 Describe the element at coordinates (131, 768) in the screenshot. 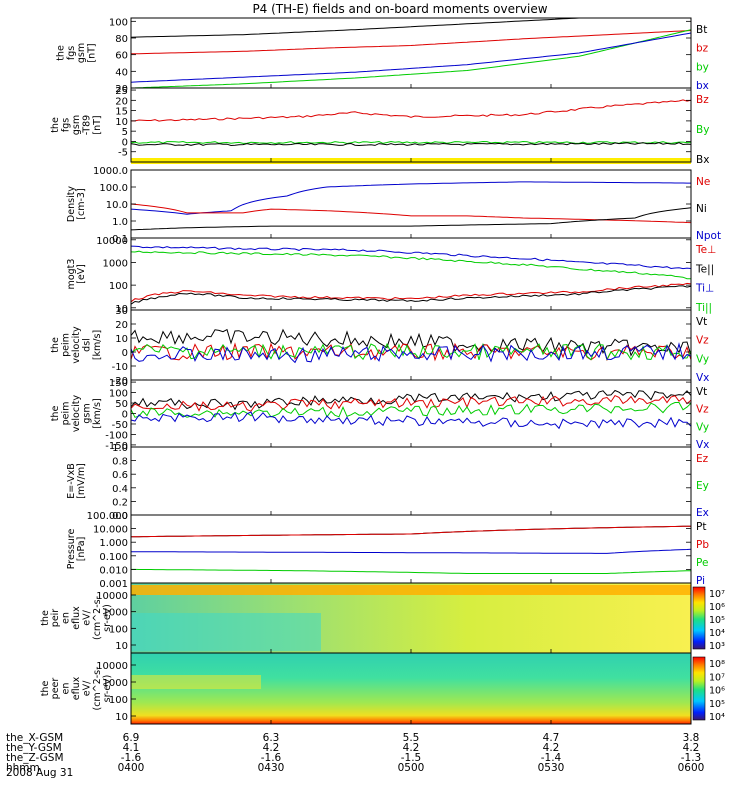

I see `ephemeris-value: 0400` at that location.